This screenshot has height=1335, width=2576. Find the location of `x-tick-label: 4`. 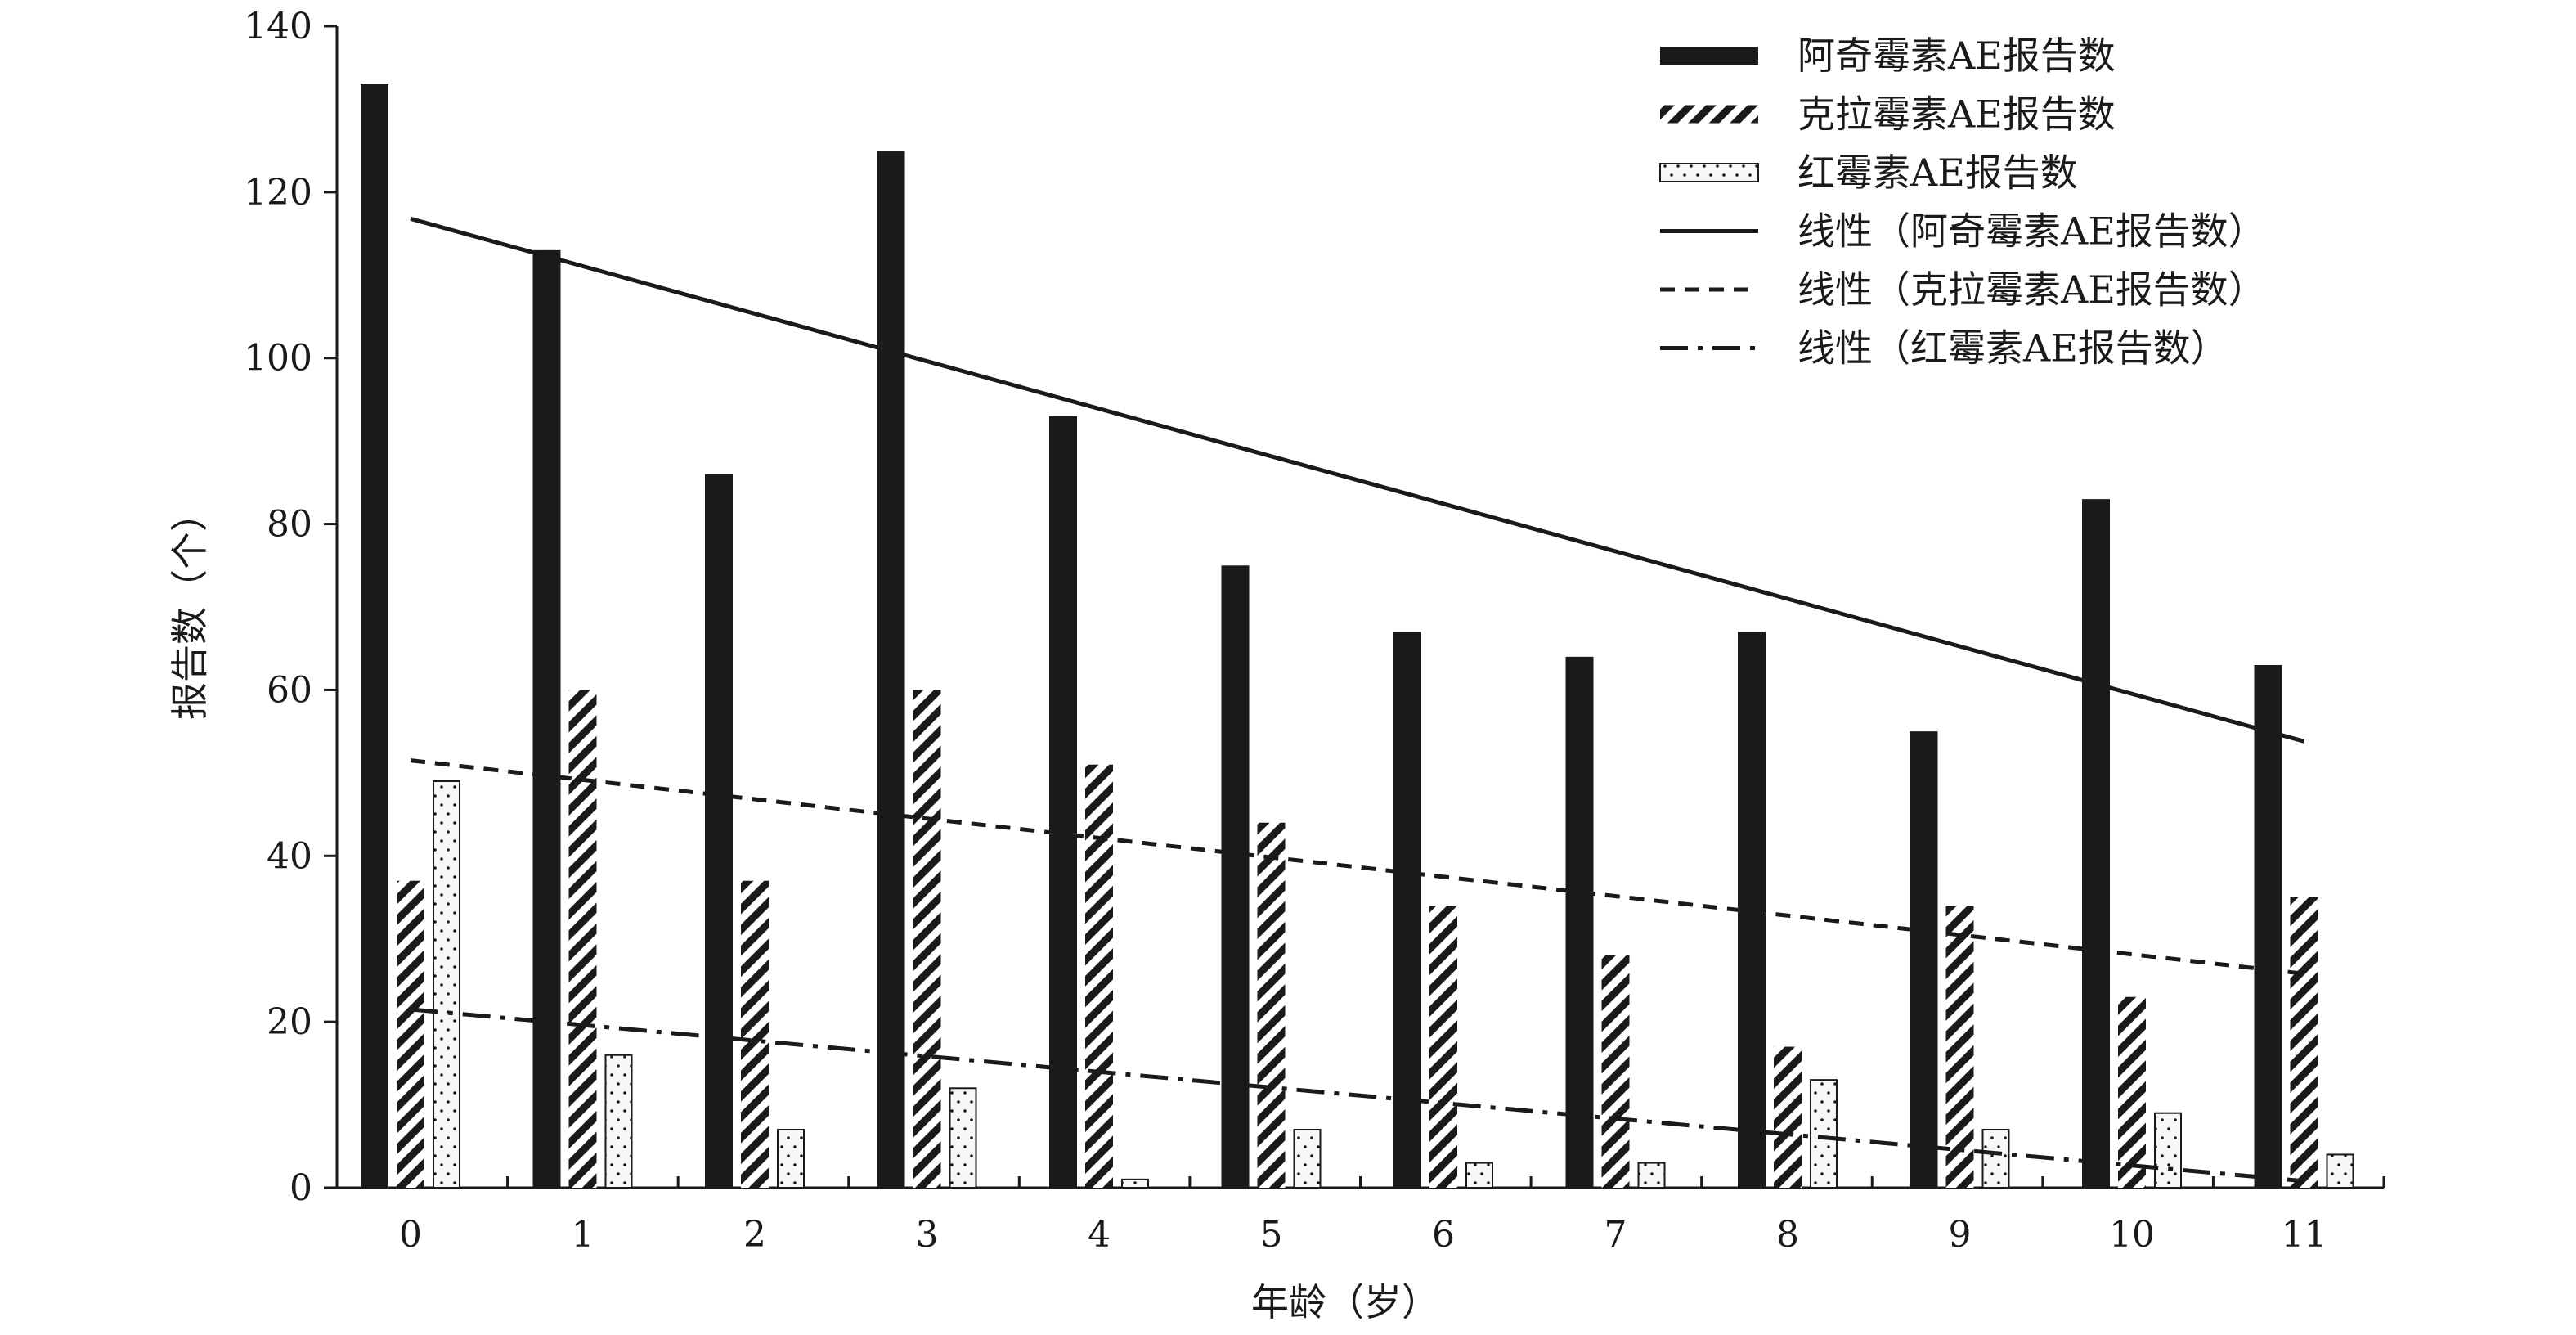

x-tick-label: 4 is located at coordinates (1100, 1235).